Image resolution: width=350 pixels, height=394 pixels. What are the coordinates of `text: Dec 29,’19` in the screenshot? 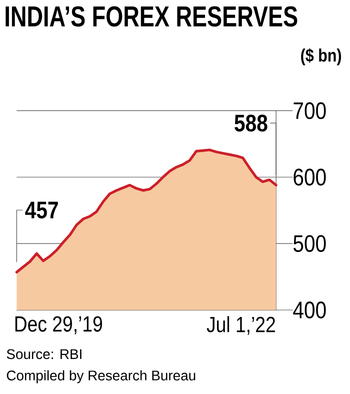 It's located at (58, 325).